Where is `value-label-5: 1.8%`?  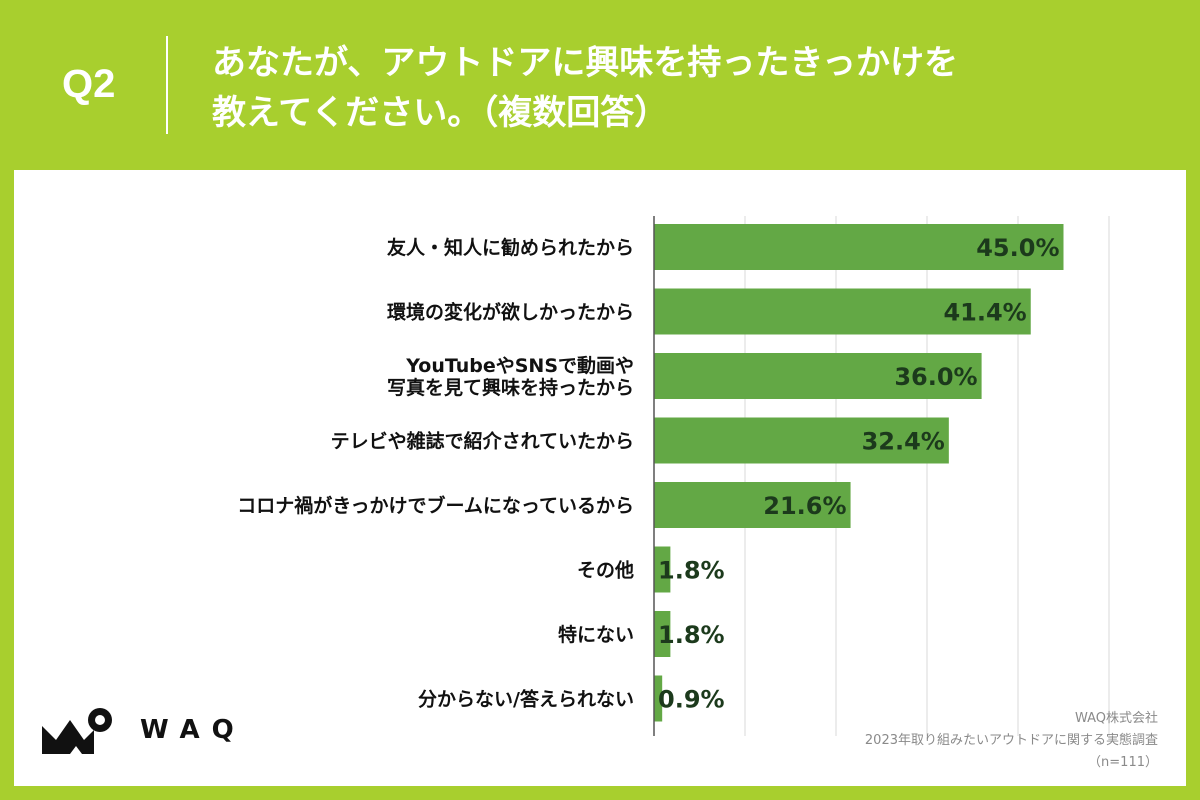 value-label-5: 1.8% is located at coordinates (691, 571).